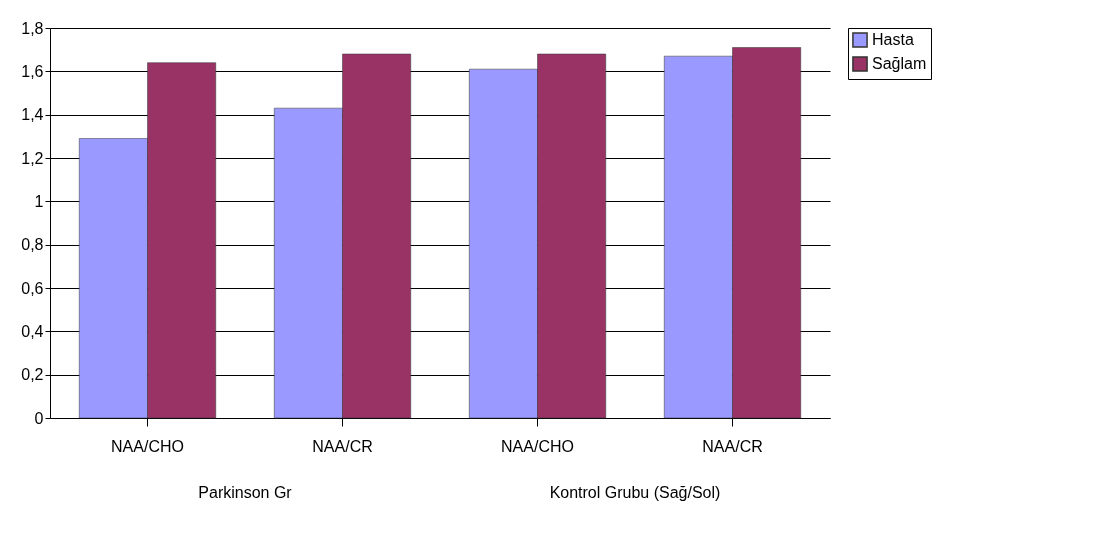 This screenshot has width=1093, height=553. I want to click on legend-label: Hasta, so click(893, 39).